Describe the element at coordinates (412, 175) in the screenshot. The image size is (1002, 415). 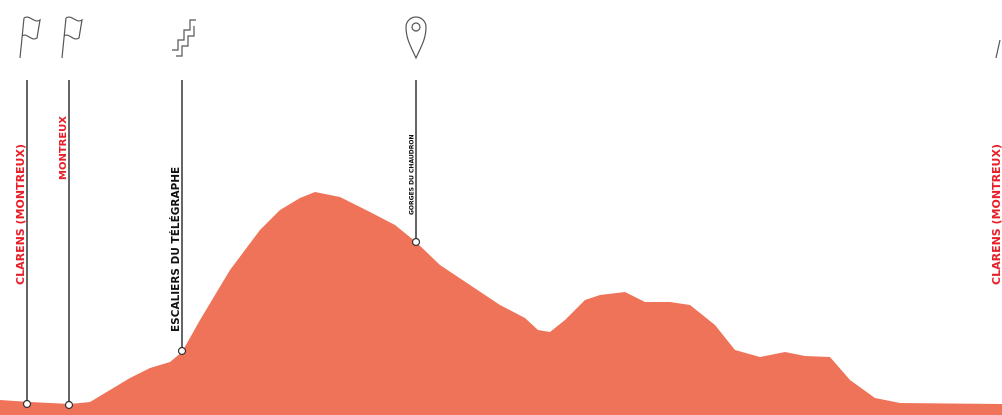
I see `waypoint-label: GORGES DU CHAUDRON` at that location.